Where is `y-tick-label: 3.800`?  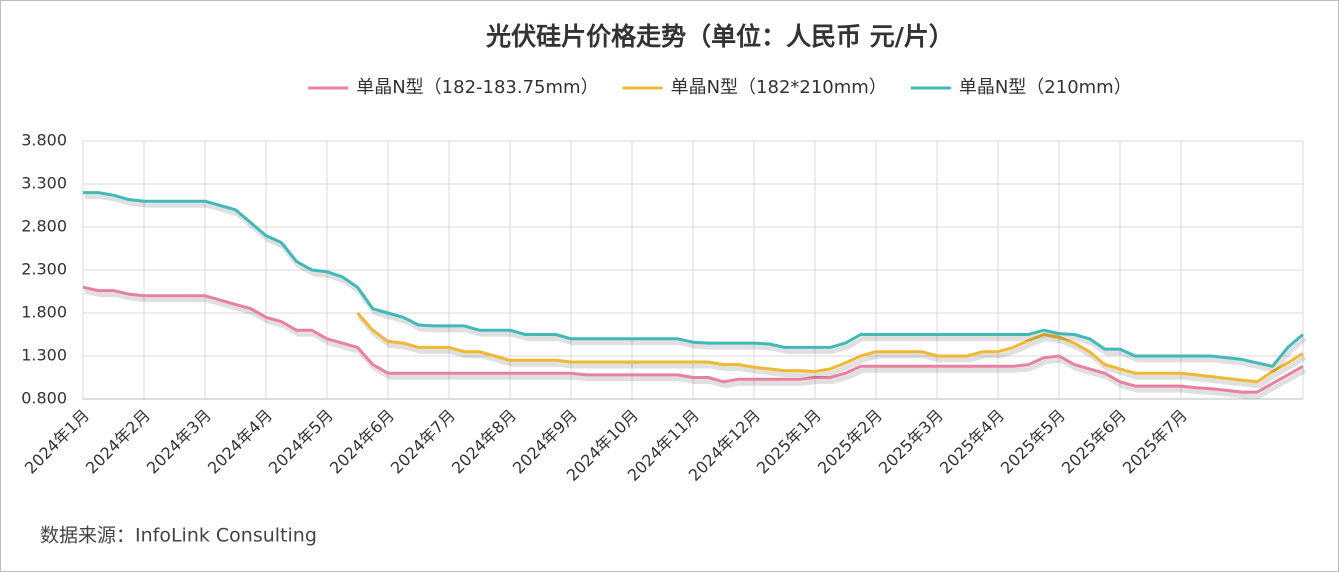
y-tick-label: 3.800 is located at coordinates (44, 140).